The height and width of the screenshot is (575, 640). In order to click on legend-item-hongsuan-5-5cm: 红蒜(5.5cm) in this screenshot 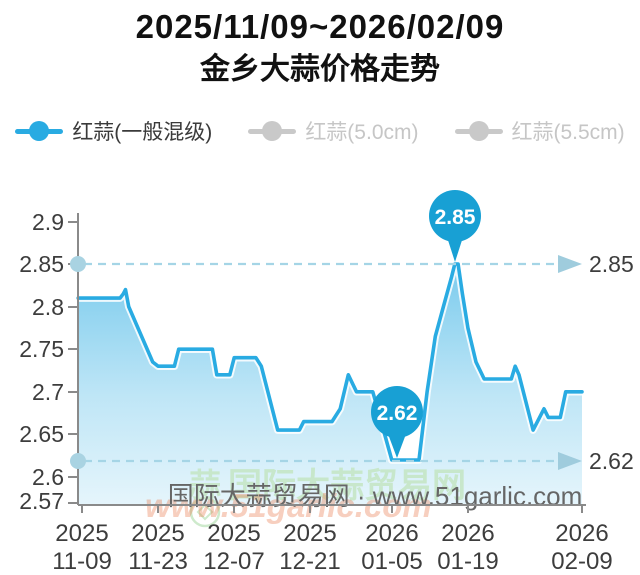, I will do `click(539, 131)`.